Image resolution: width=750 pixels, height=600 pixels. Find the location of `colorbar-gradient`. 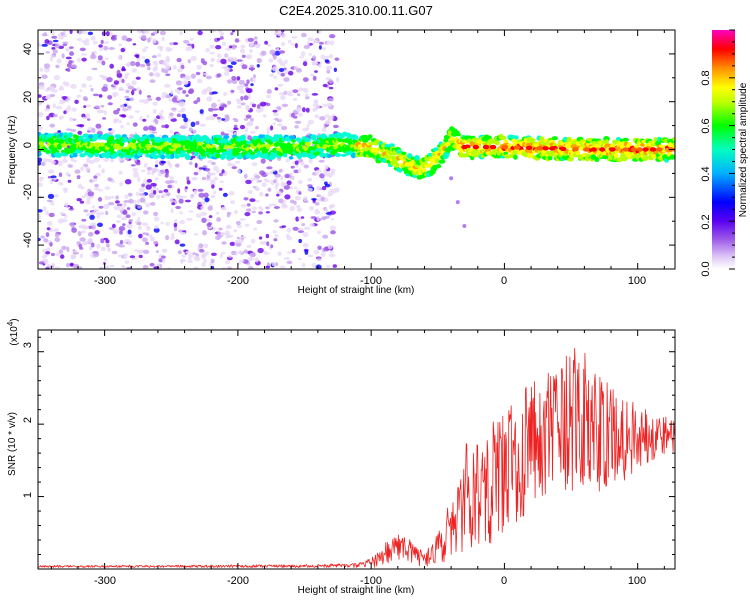

colorbar-gradient is located at coordinates (723, 149).